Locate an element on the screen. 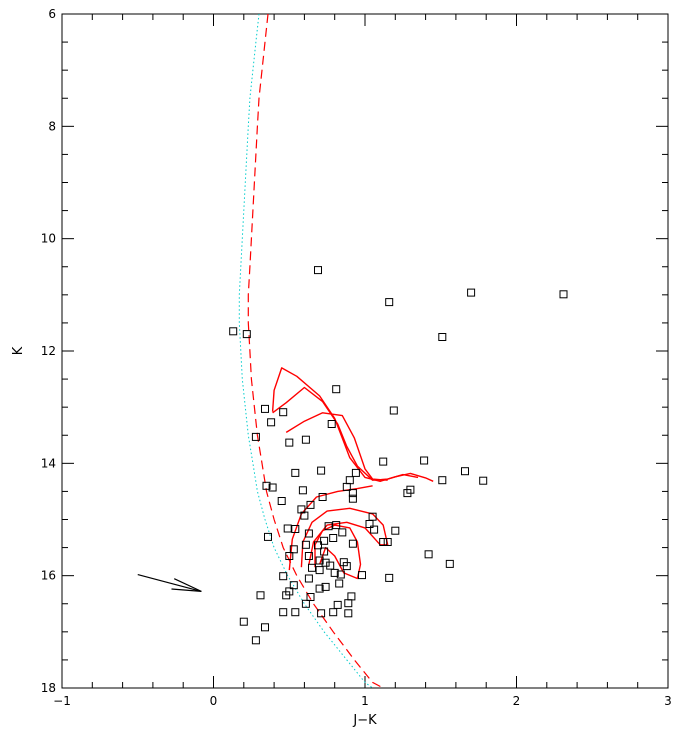 The width and height of the screenshot is (675, 730). y-axis-title: K is located at coordinates (18, 350).